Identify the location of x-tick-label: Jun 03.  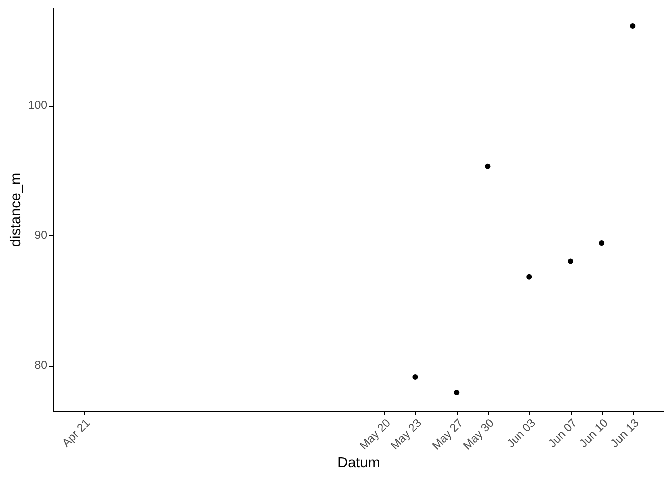
(521, 434).